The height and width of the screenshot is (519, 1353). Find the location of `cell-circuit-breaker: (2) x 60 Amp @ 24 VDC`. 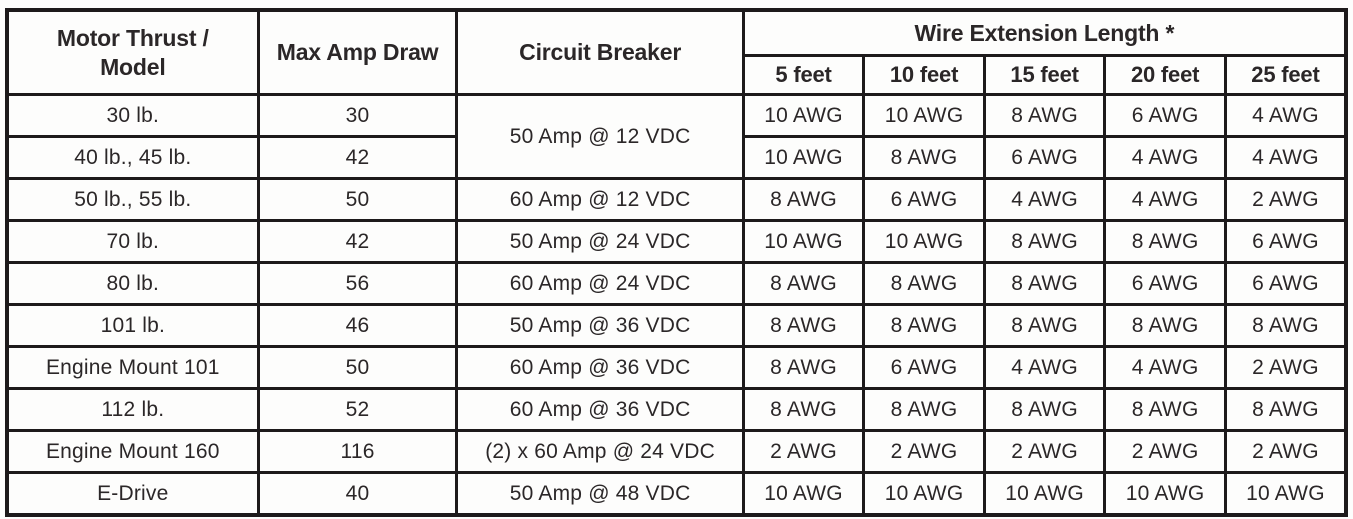

cell-circuit-breaker: (2) x 60 Amp @ 24 VDC is located at coordinates (600, 451).